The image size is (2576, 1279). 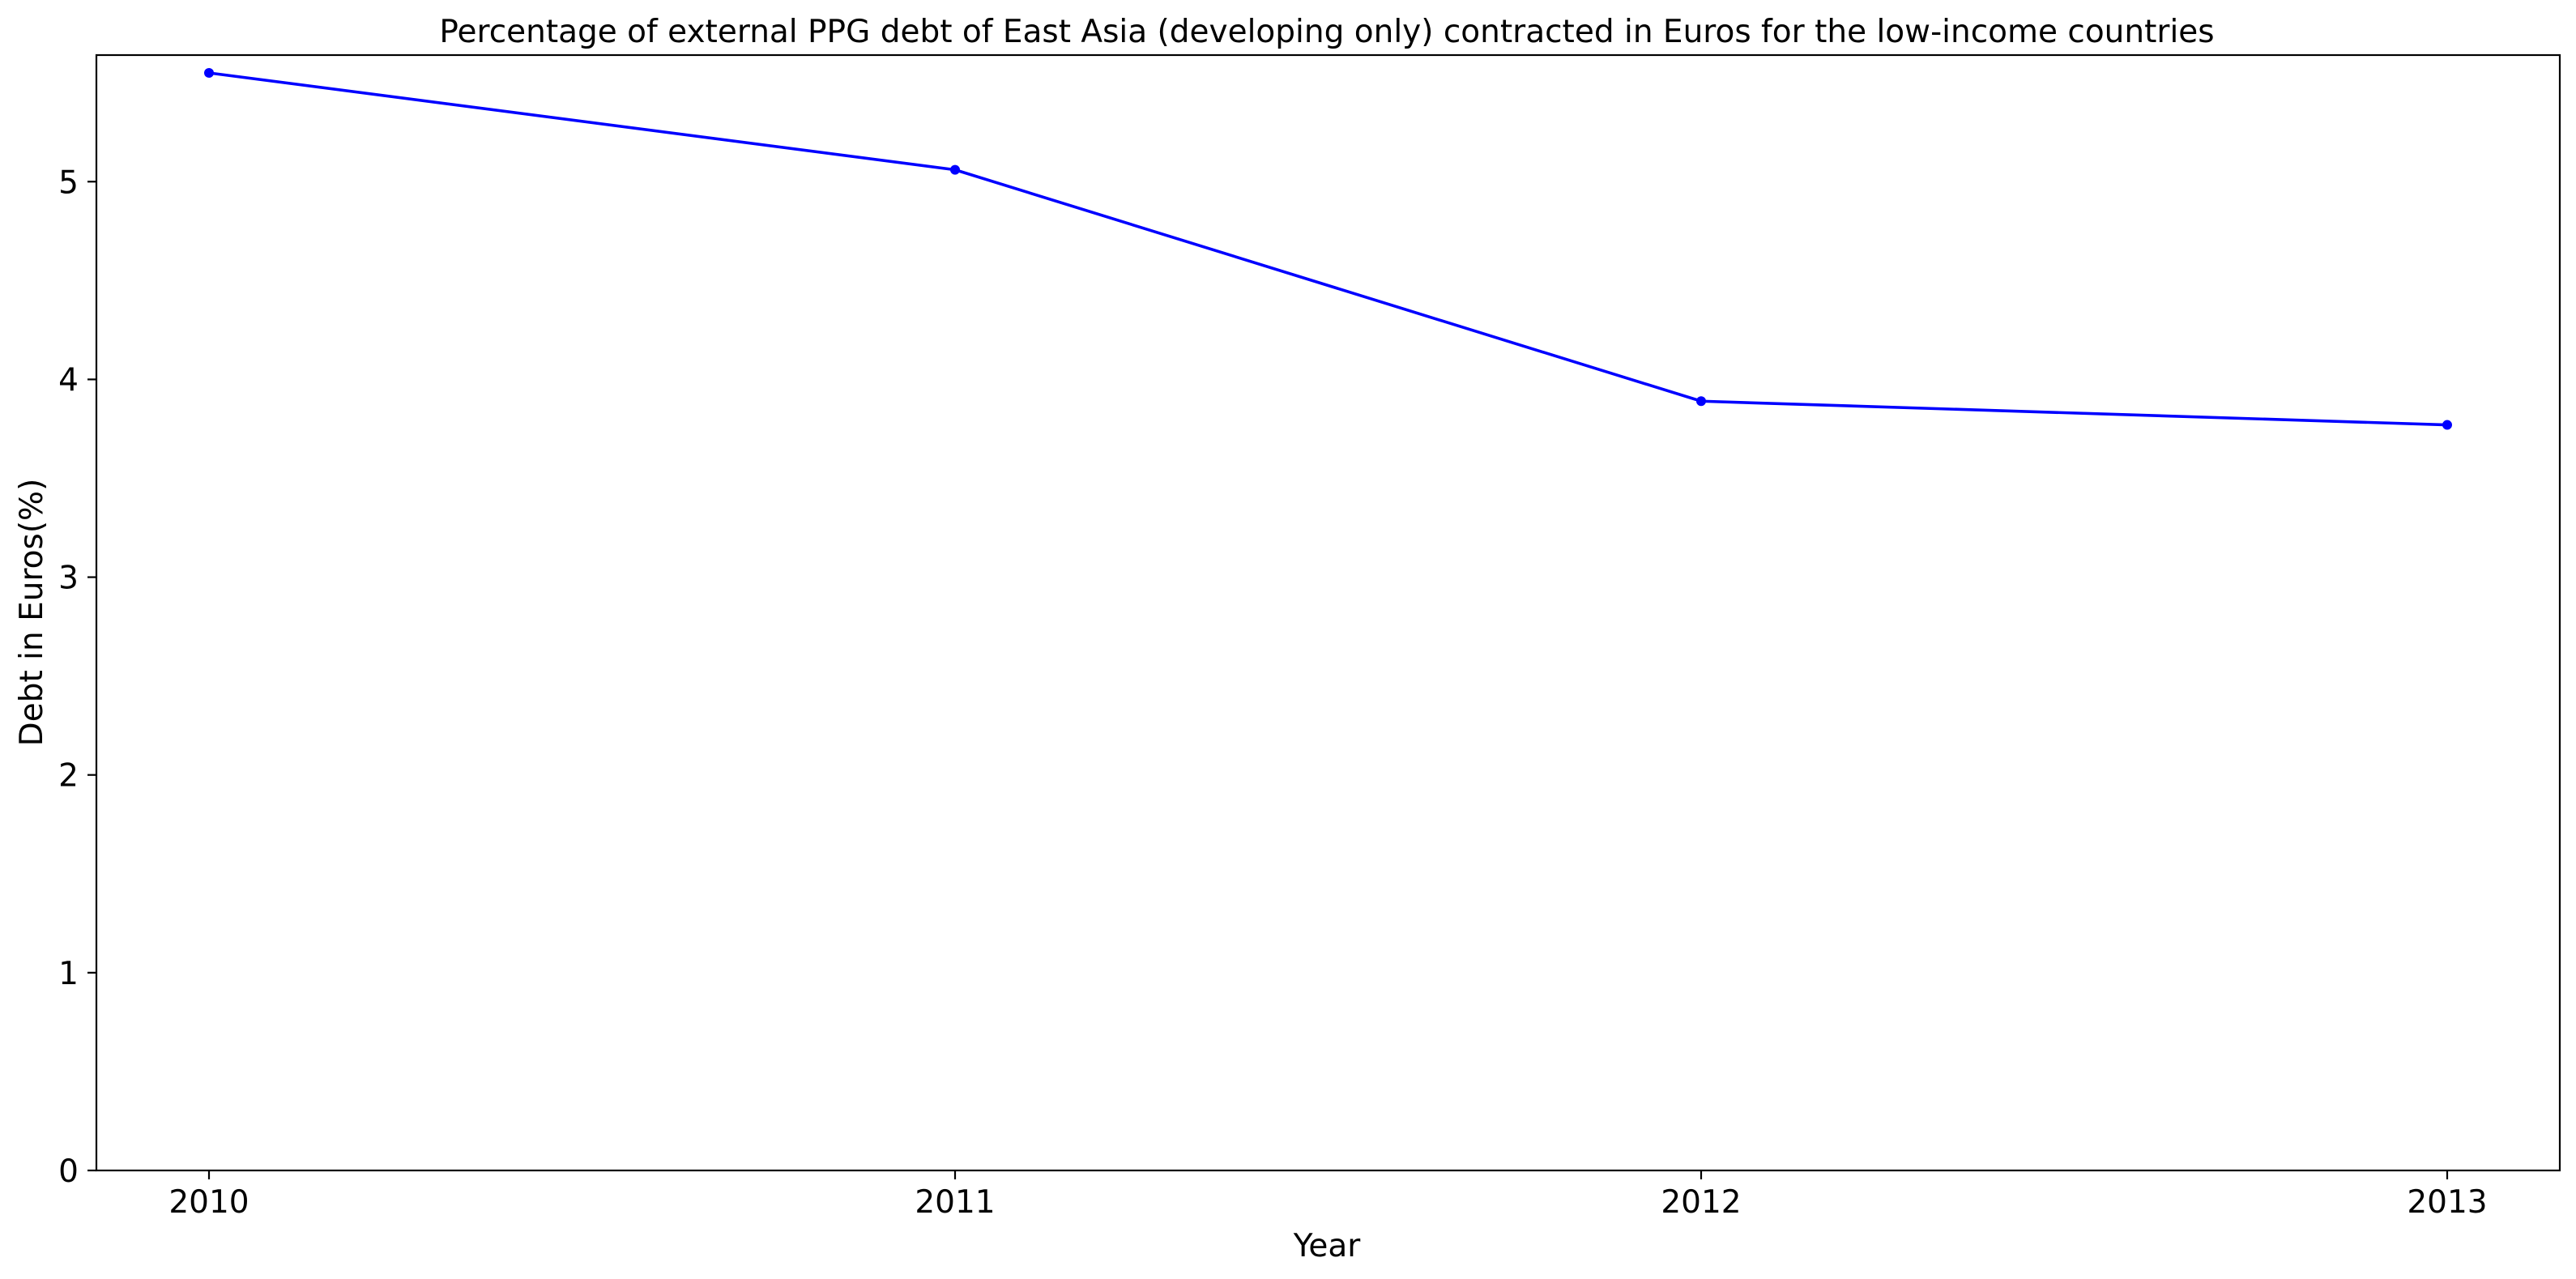 What do you see at coordinates (69, 776) in the screenshot?
I see `y-tick-label: 2` at bounding box center [69, 776].